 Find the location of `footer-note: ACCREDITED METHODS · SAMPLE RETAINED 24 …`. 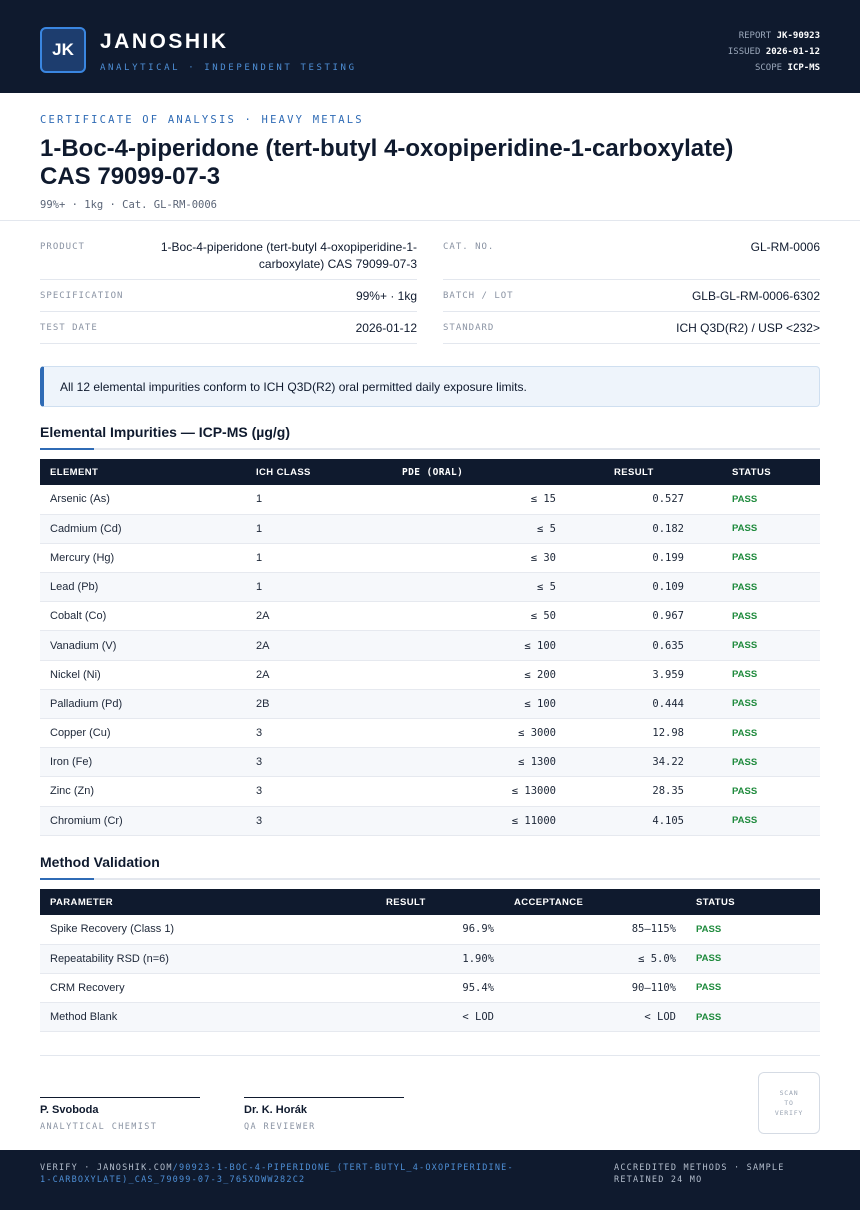

footer-note: ACCREDITED METHODS · SAMPLE RETAINED 24 … is located at coordinates (699, 1174).